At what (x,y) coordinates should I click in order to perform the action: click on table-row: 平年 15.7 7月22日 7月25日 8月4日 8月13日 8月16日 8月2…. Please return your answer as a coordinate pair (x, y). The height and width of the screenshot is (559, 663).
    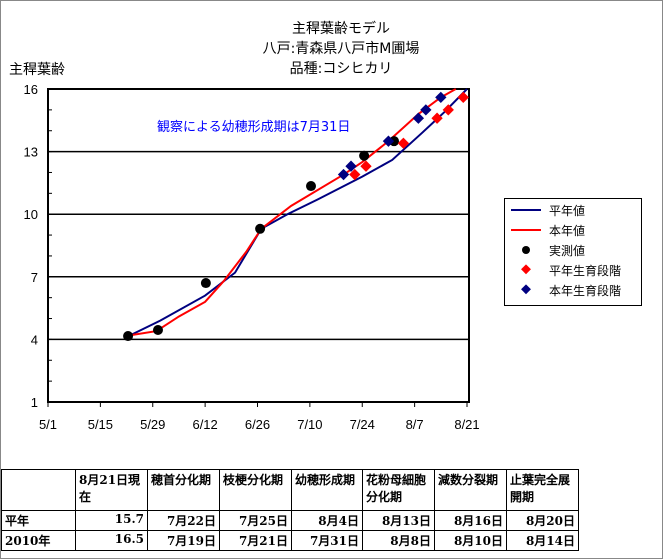
    Looking at the image, I should click on (290, 520).